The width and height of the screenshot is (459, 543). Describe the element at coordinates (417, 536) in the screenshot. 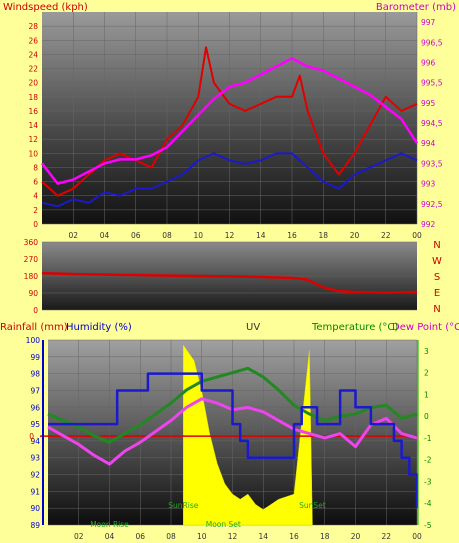

I see `bottom-hour-tick-label: 00` at that location.